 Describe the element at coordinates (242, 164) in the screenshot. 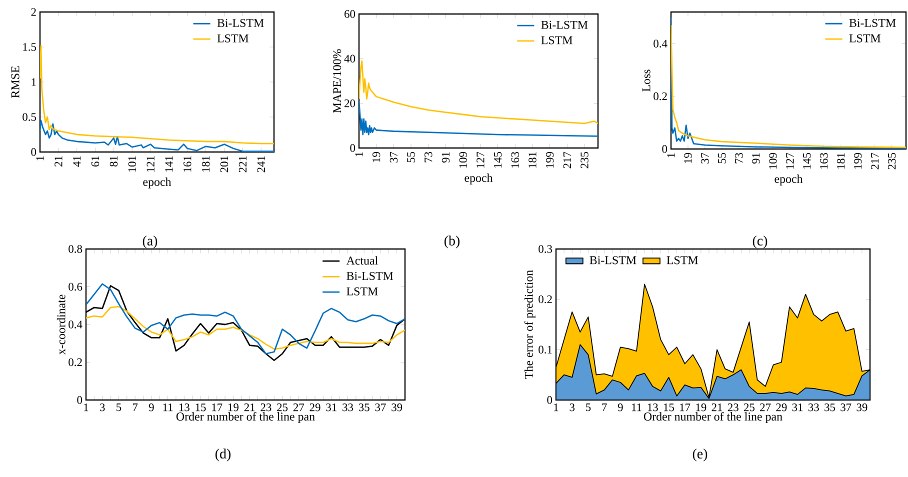

I see `x-tick-label: 221` at that location.